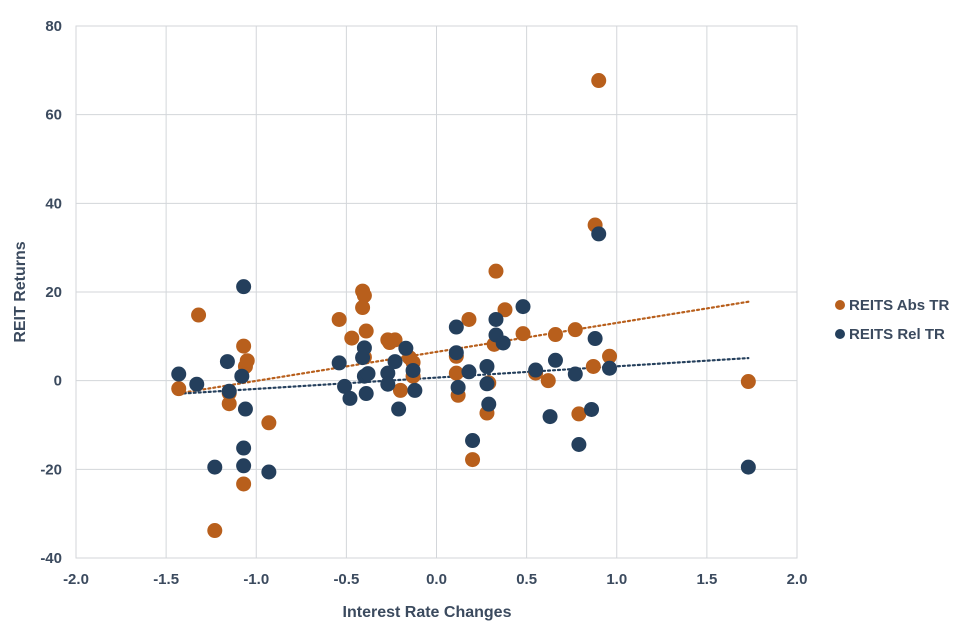  Describe the element at coordinates (53, 115) in the screenshot. I see `y-tick-label: 60` at that location.